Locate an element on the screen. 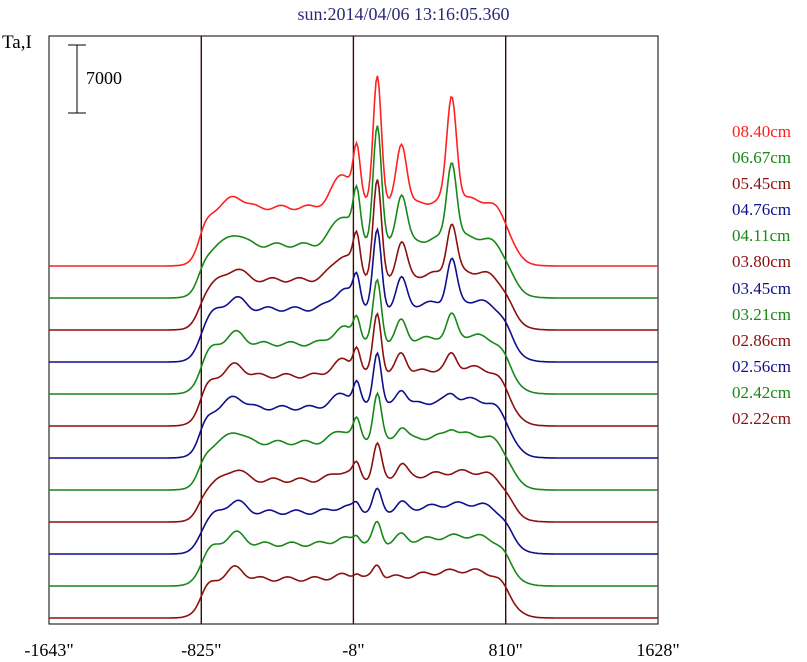  scale-bar is located at coordinates (77, 79).